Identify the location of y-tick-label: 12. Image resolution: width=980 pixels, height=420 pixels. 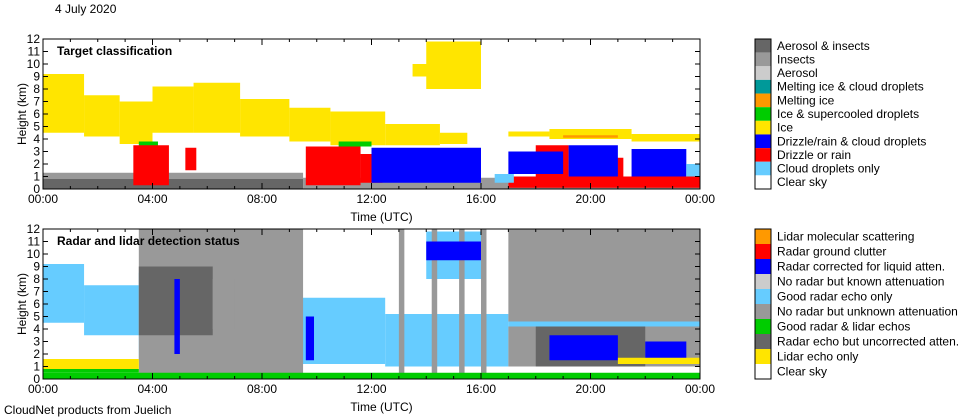
(34, 39).